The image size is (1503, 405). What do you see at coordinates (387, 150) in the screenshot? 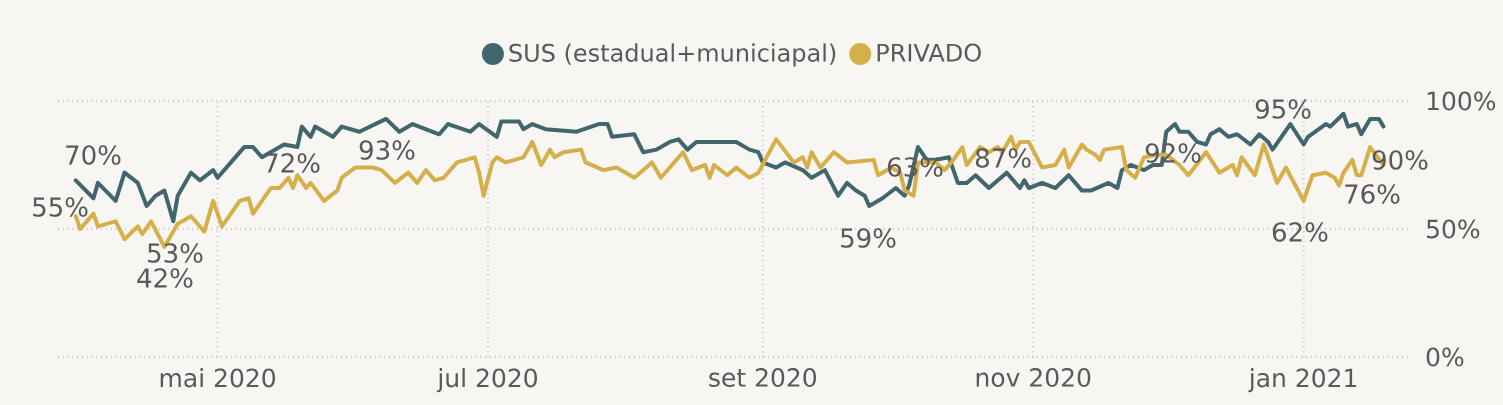
I see `annotation: 93%` at bounding box center [387, 150].